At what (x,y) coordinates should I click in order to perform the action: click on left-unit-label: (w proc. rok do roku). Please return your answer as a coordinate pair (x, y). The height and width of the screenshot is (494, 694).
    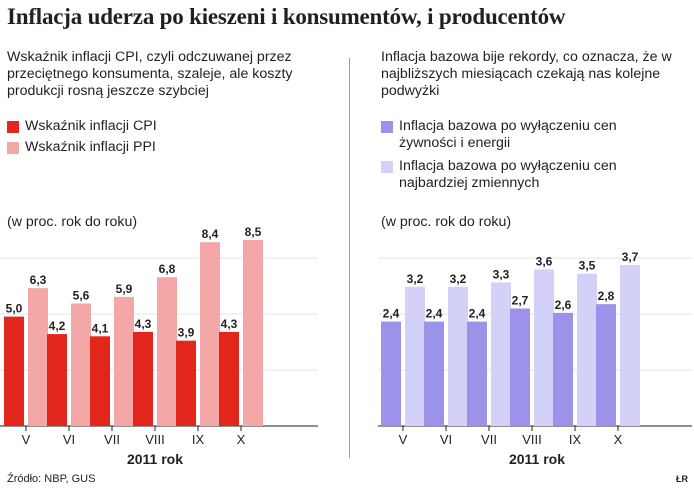
    Looking at the image, I should click on (72, 222).